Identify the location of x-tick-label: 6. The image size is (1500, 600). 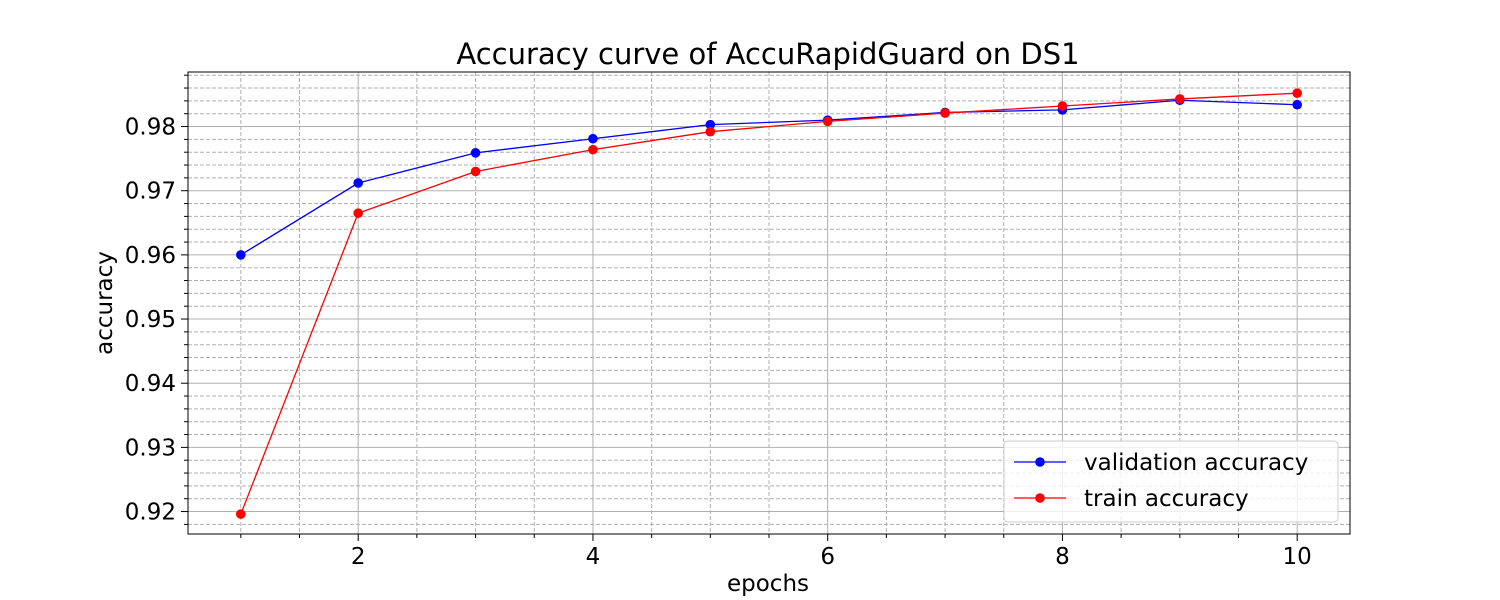
(827, 557).